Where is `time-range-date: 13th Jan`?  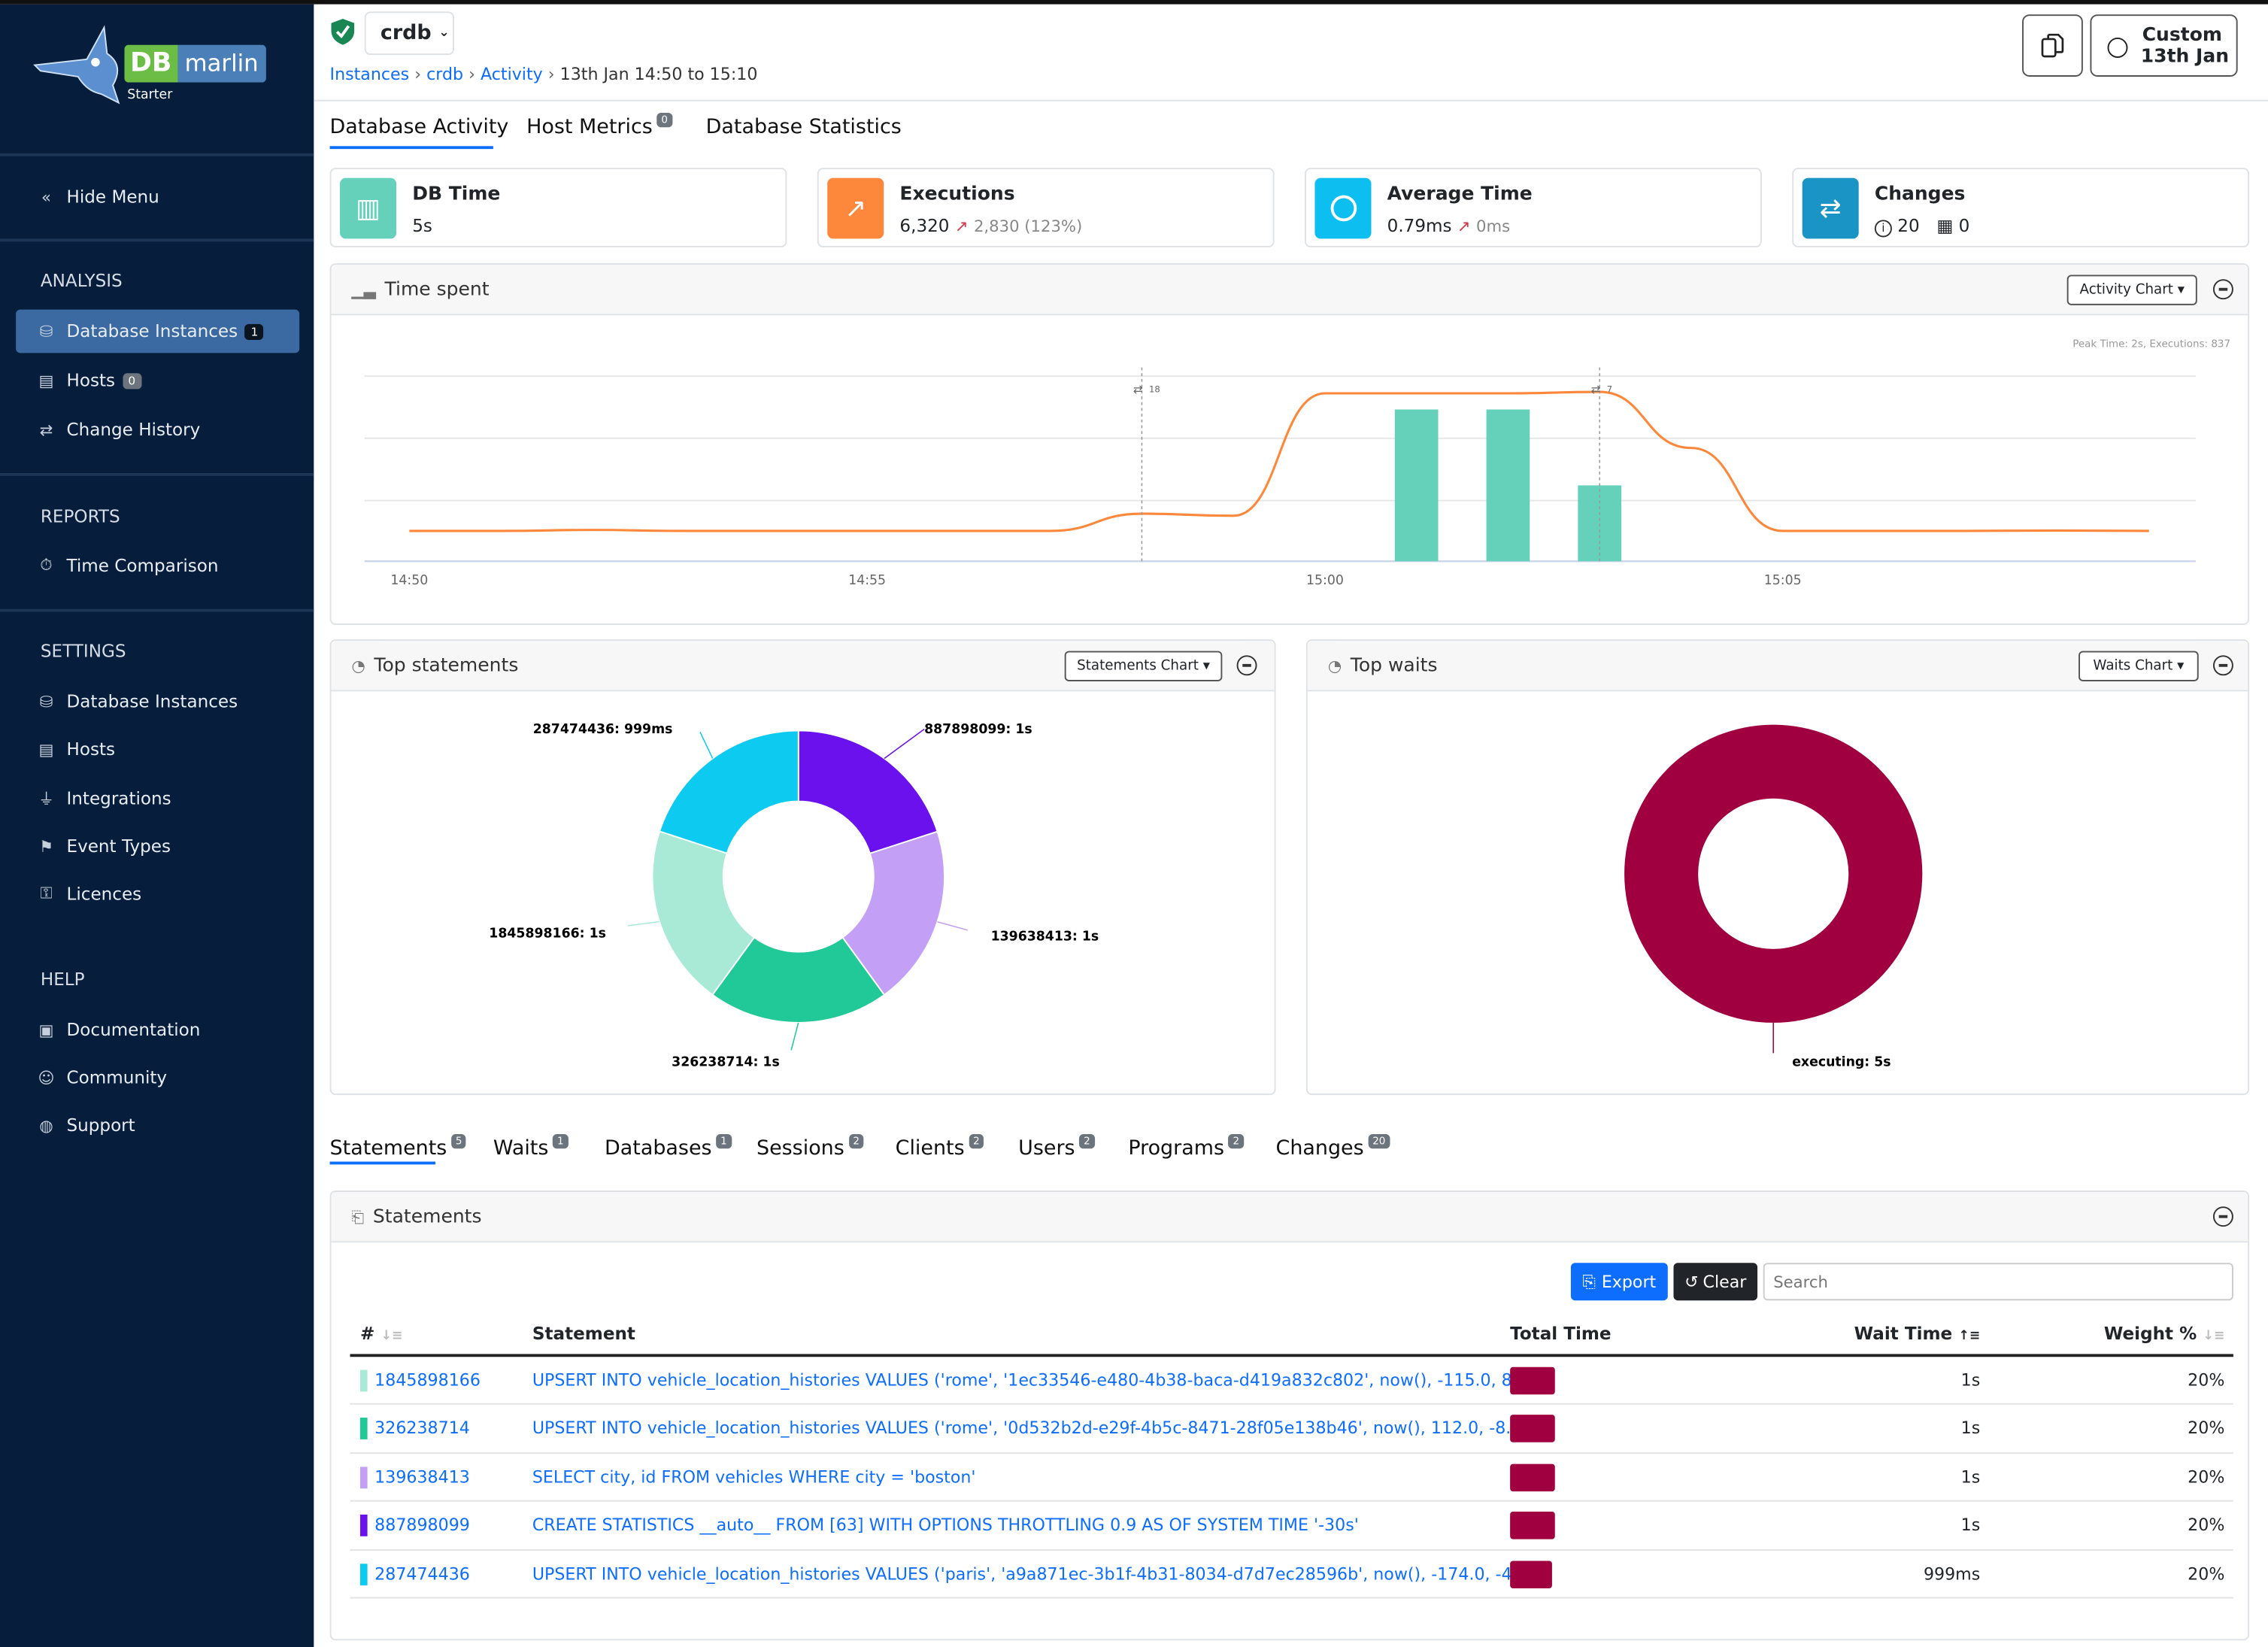 time-range-date: 13th Jan is located at coordinates (2185, 57).